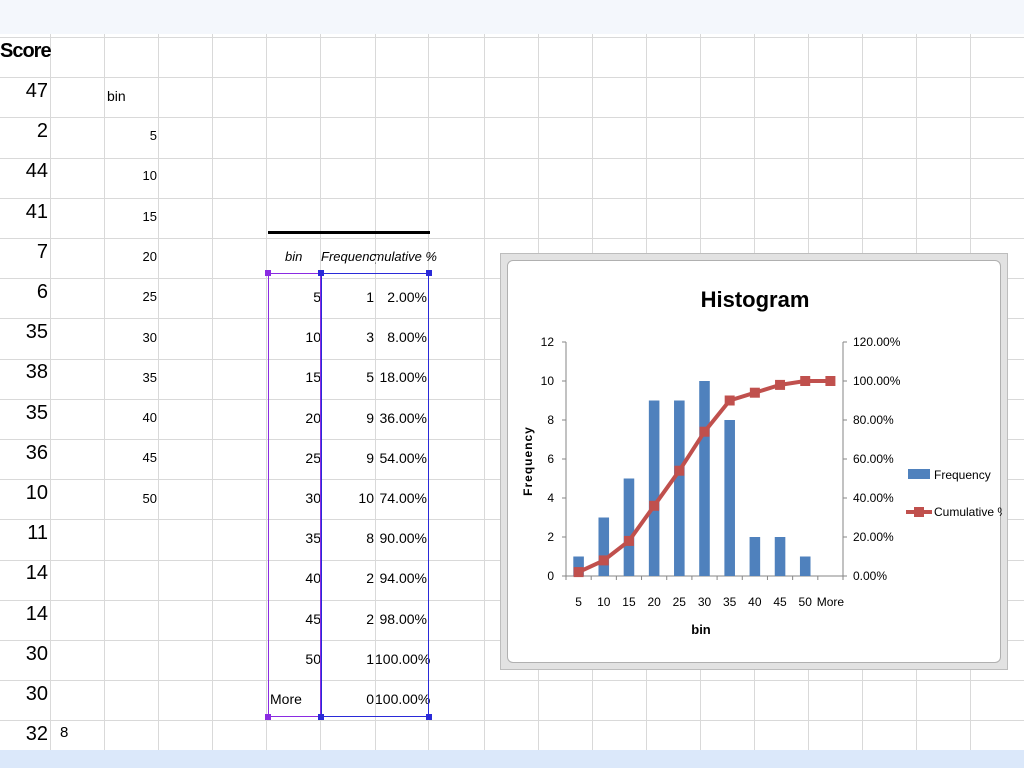 Image resolution: width=1024 pixels, height=768 pixels. Describe the element at coordinates (403, 538) in the screenshot. I see `table-cell-cumulative: 90.00%` at that location.